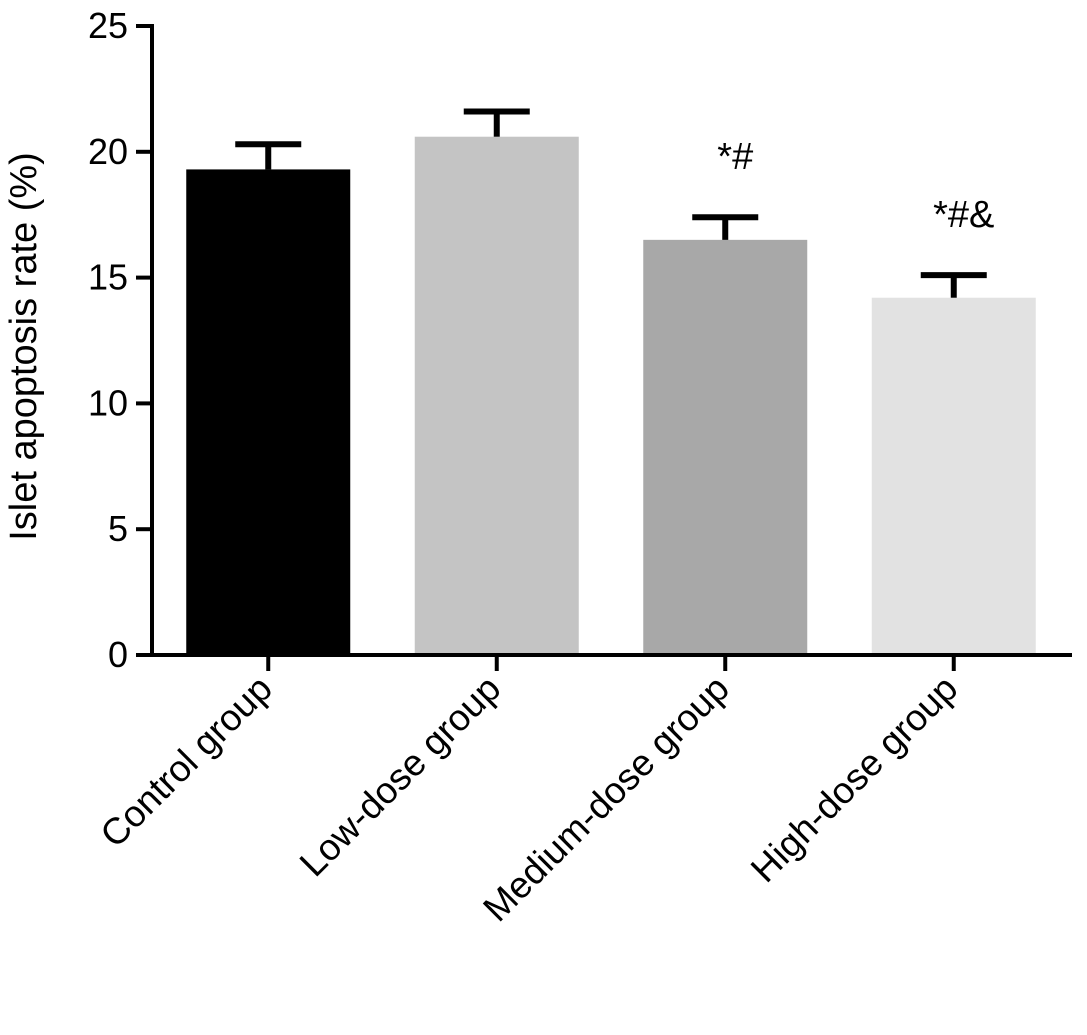 Image resolution: width=1087 pixels, height=1035 pixels. I want to click on bar-medium-dose-group, so click(725, 447).